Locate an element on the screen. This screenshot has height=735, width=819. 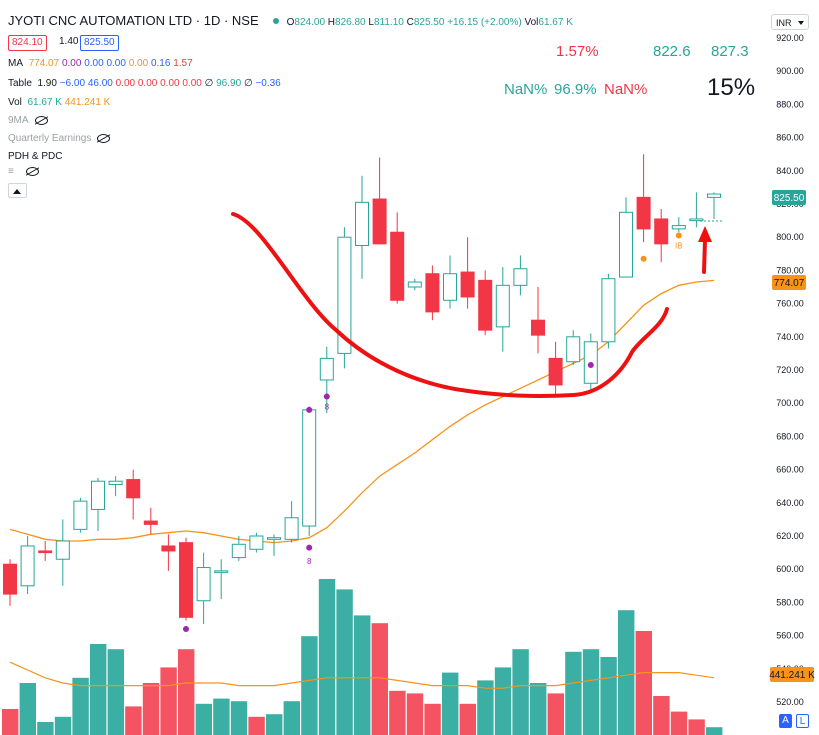
price-tick-label: 580.00 is located at coordinates (790, 602).